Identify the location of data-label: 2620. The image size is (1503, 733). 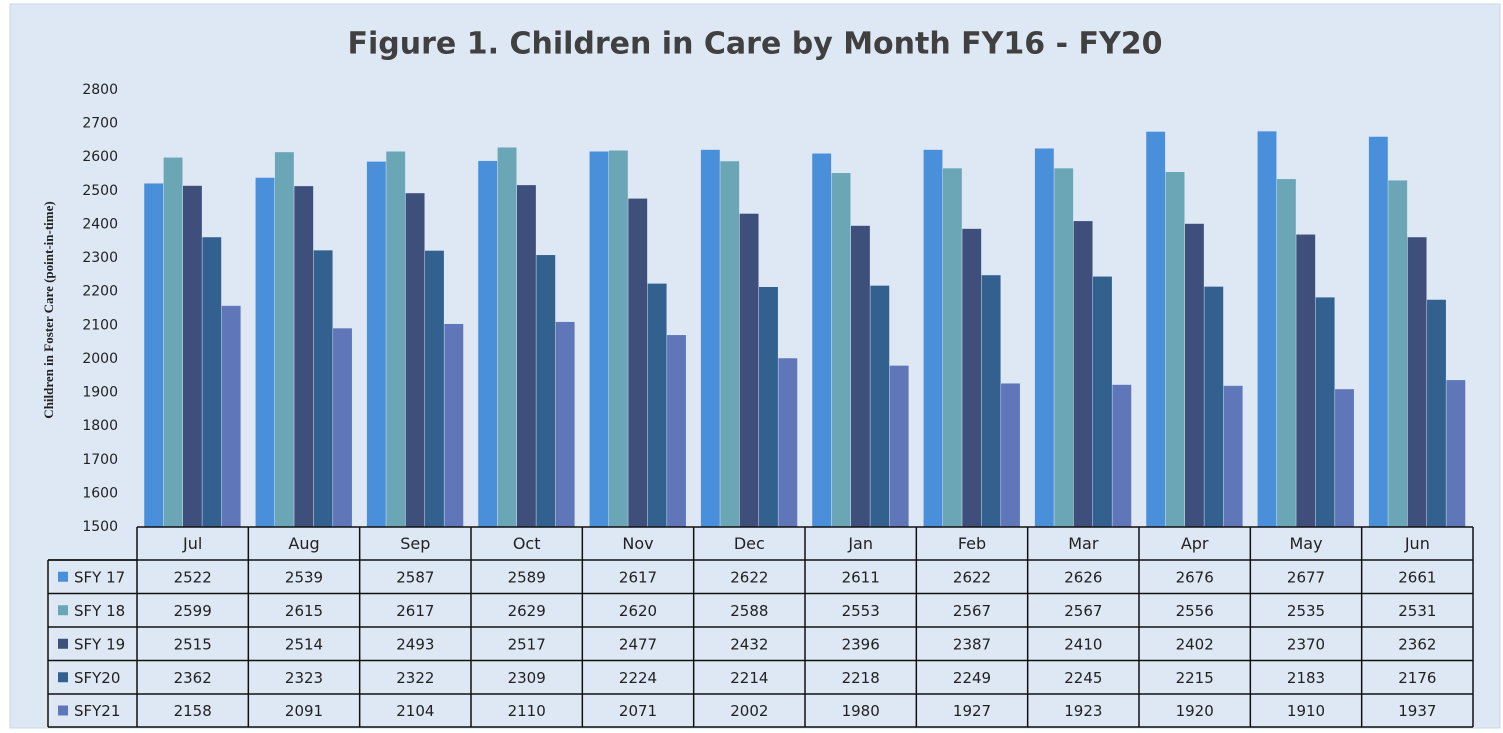
(638, 611).